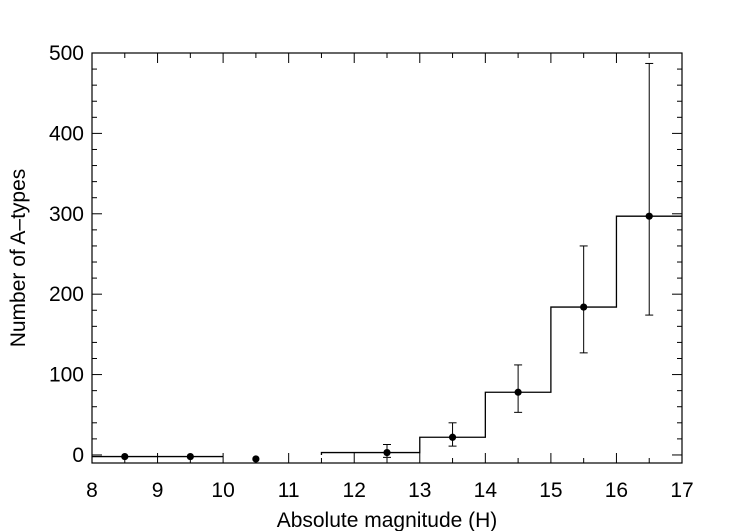  Describe the element at coordinates (486, 490) in the screenshot. I see `x-tick-label: 14` at that location.